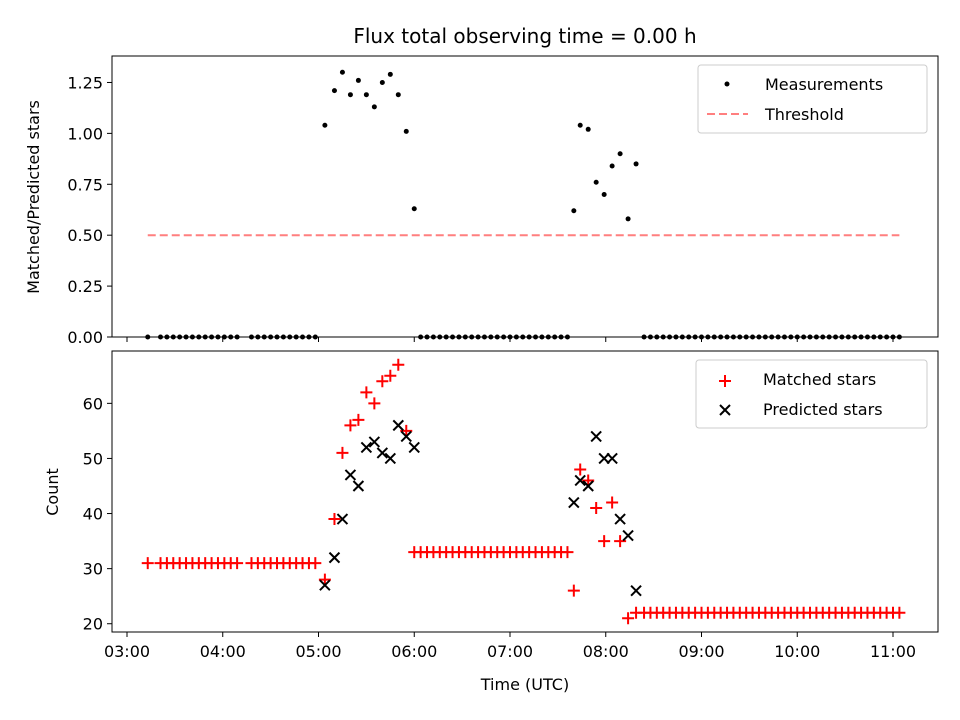 The width and height of the screenshot is (960, 720). What do you see at coordinates (725, 381) in the screenshot?
I see `legend-matched-marker` at bounding box center [725, 381].